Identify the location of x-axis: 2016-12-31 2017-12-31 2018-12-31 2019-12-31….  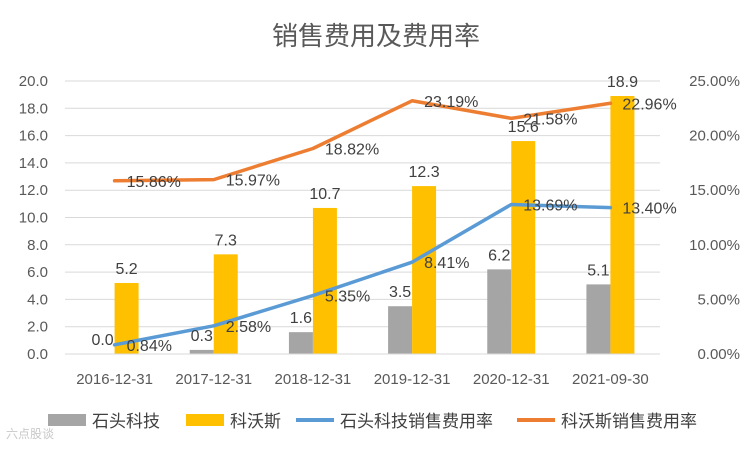
(362, 370).